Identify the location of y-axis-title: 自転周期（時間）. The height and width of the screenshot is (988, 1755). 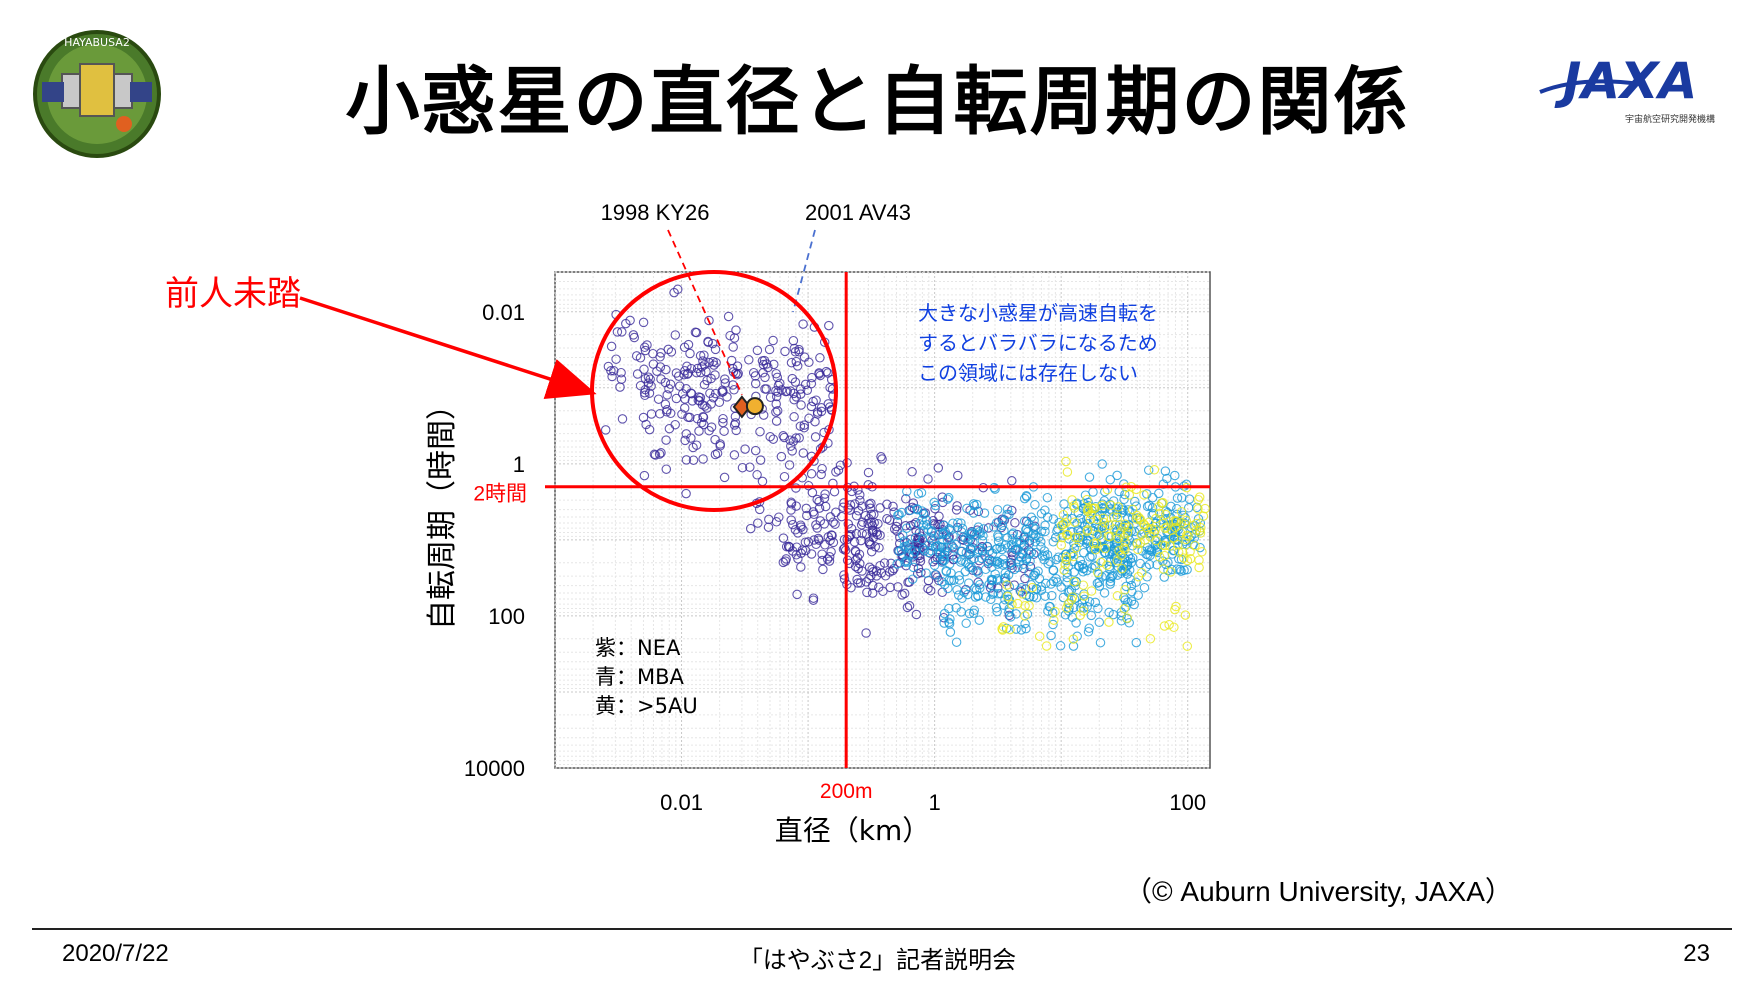
(442, 510).